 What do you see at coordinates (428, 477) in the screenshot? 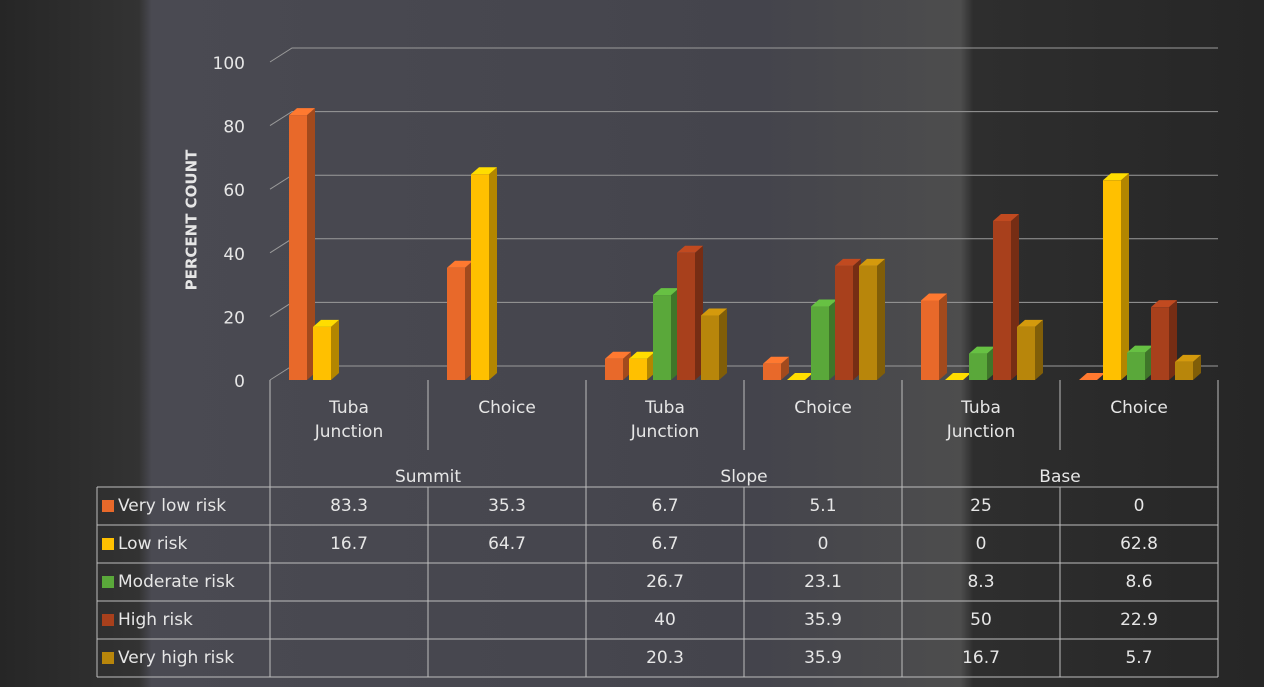
I see `group-label: Summit` at bounding box center [428, 477].